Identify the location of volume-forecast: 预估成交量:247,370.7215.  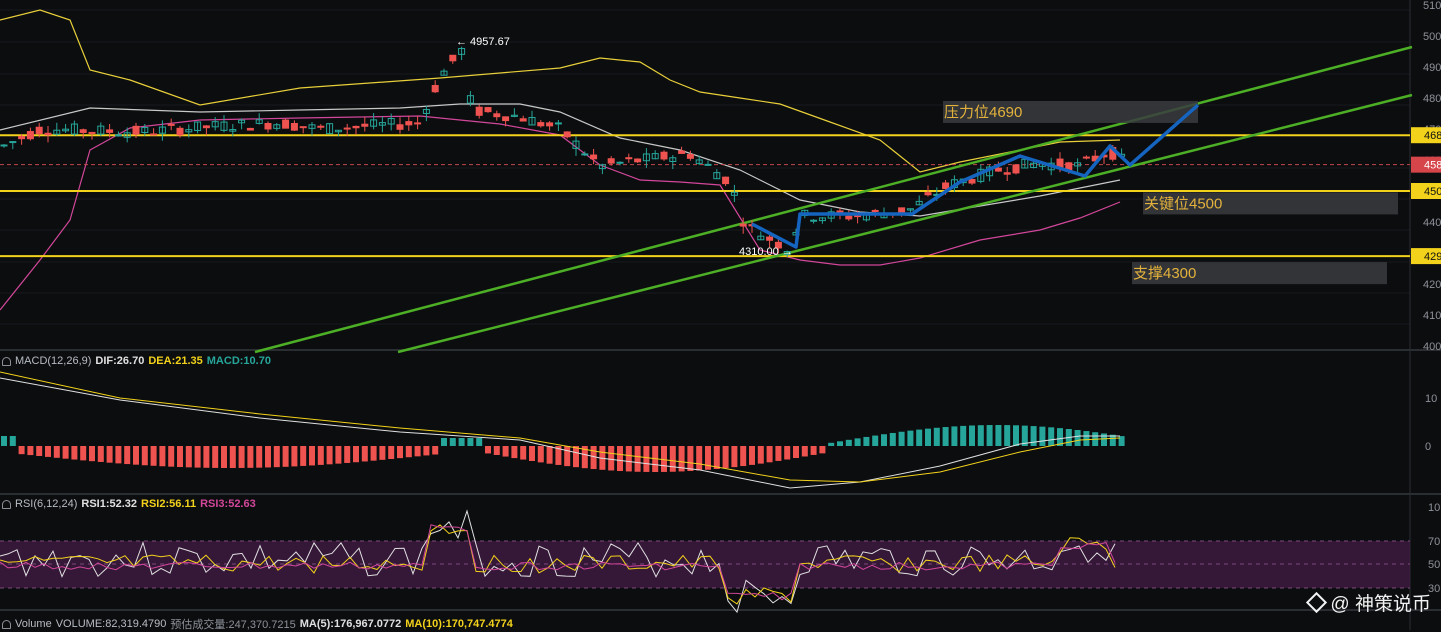
(233, 625).